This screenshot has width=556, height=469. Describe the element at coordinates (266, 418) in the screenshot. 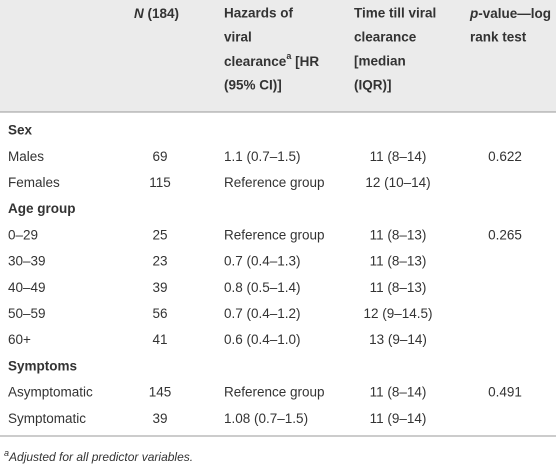

I see `hazard-cell: 1.08 (0.7–1.5)` at that location.